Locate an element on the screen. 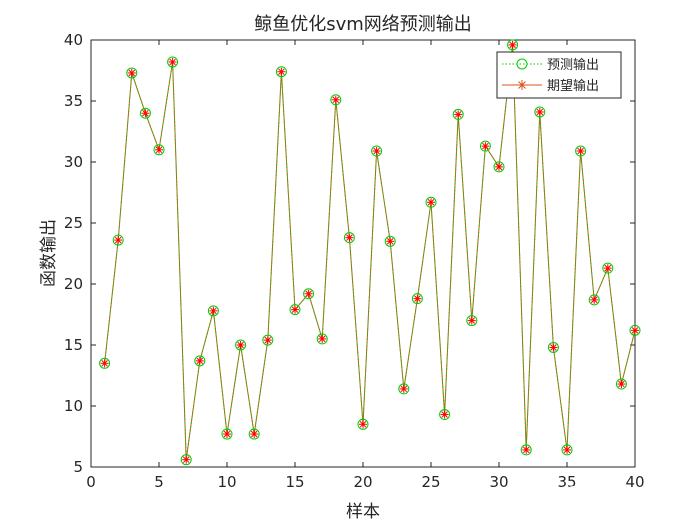 The height and width of the screenshot is (525, 700). x-tick-label: 15 is located at coordinates (294, 482).